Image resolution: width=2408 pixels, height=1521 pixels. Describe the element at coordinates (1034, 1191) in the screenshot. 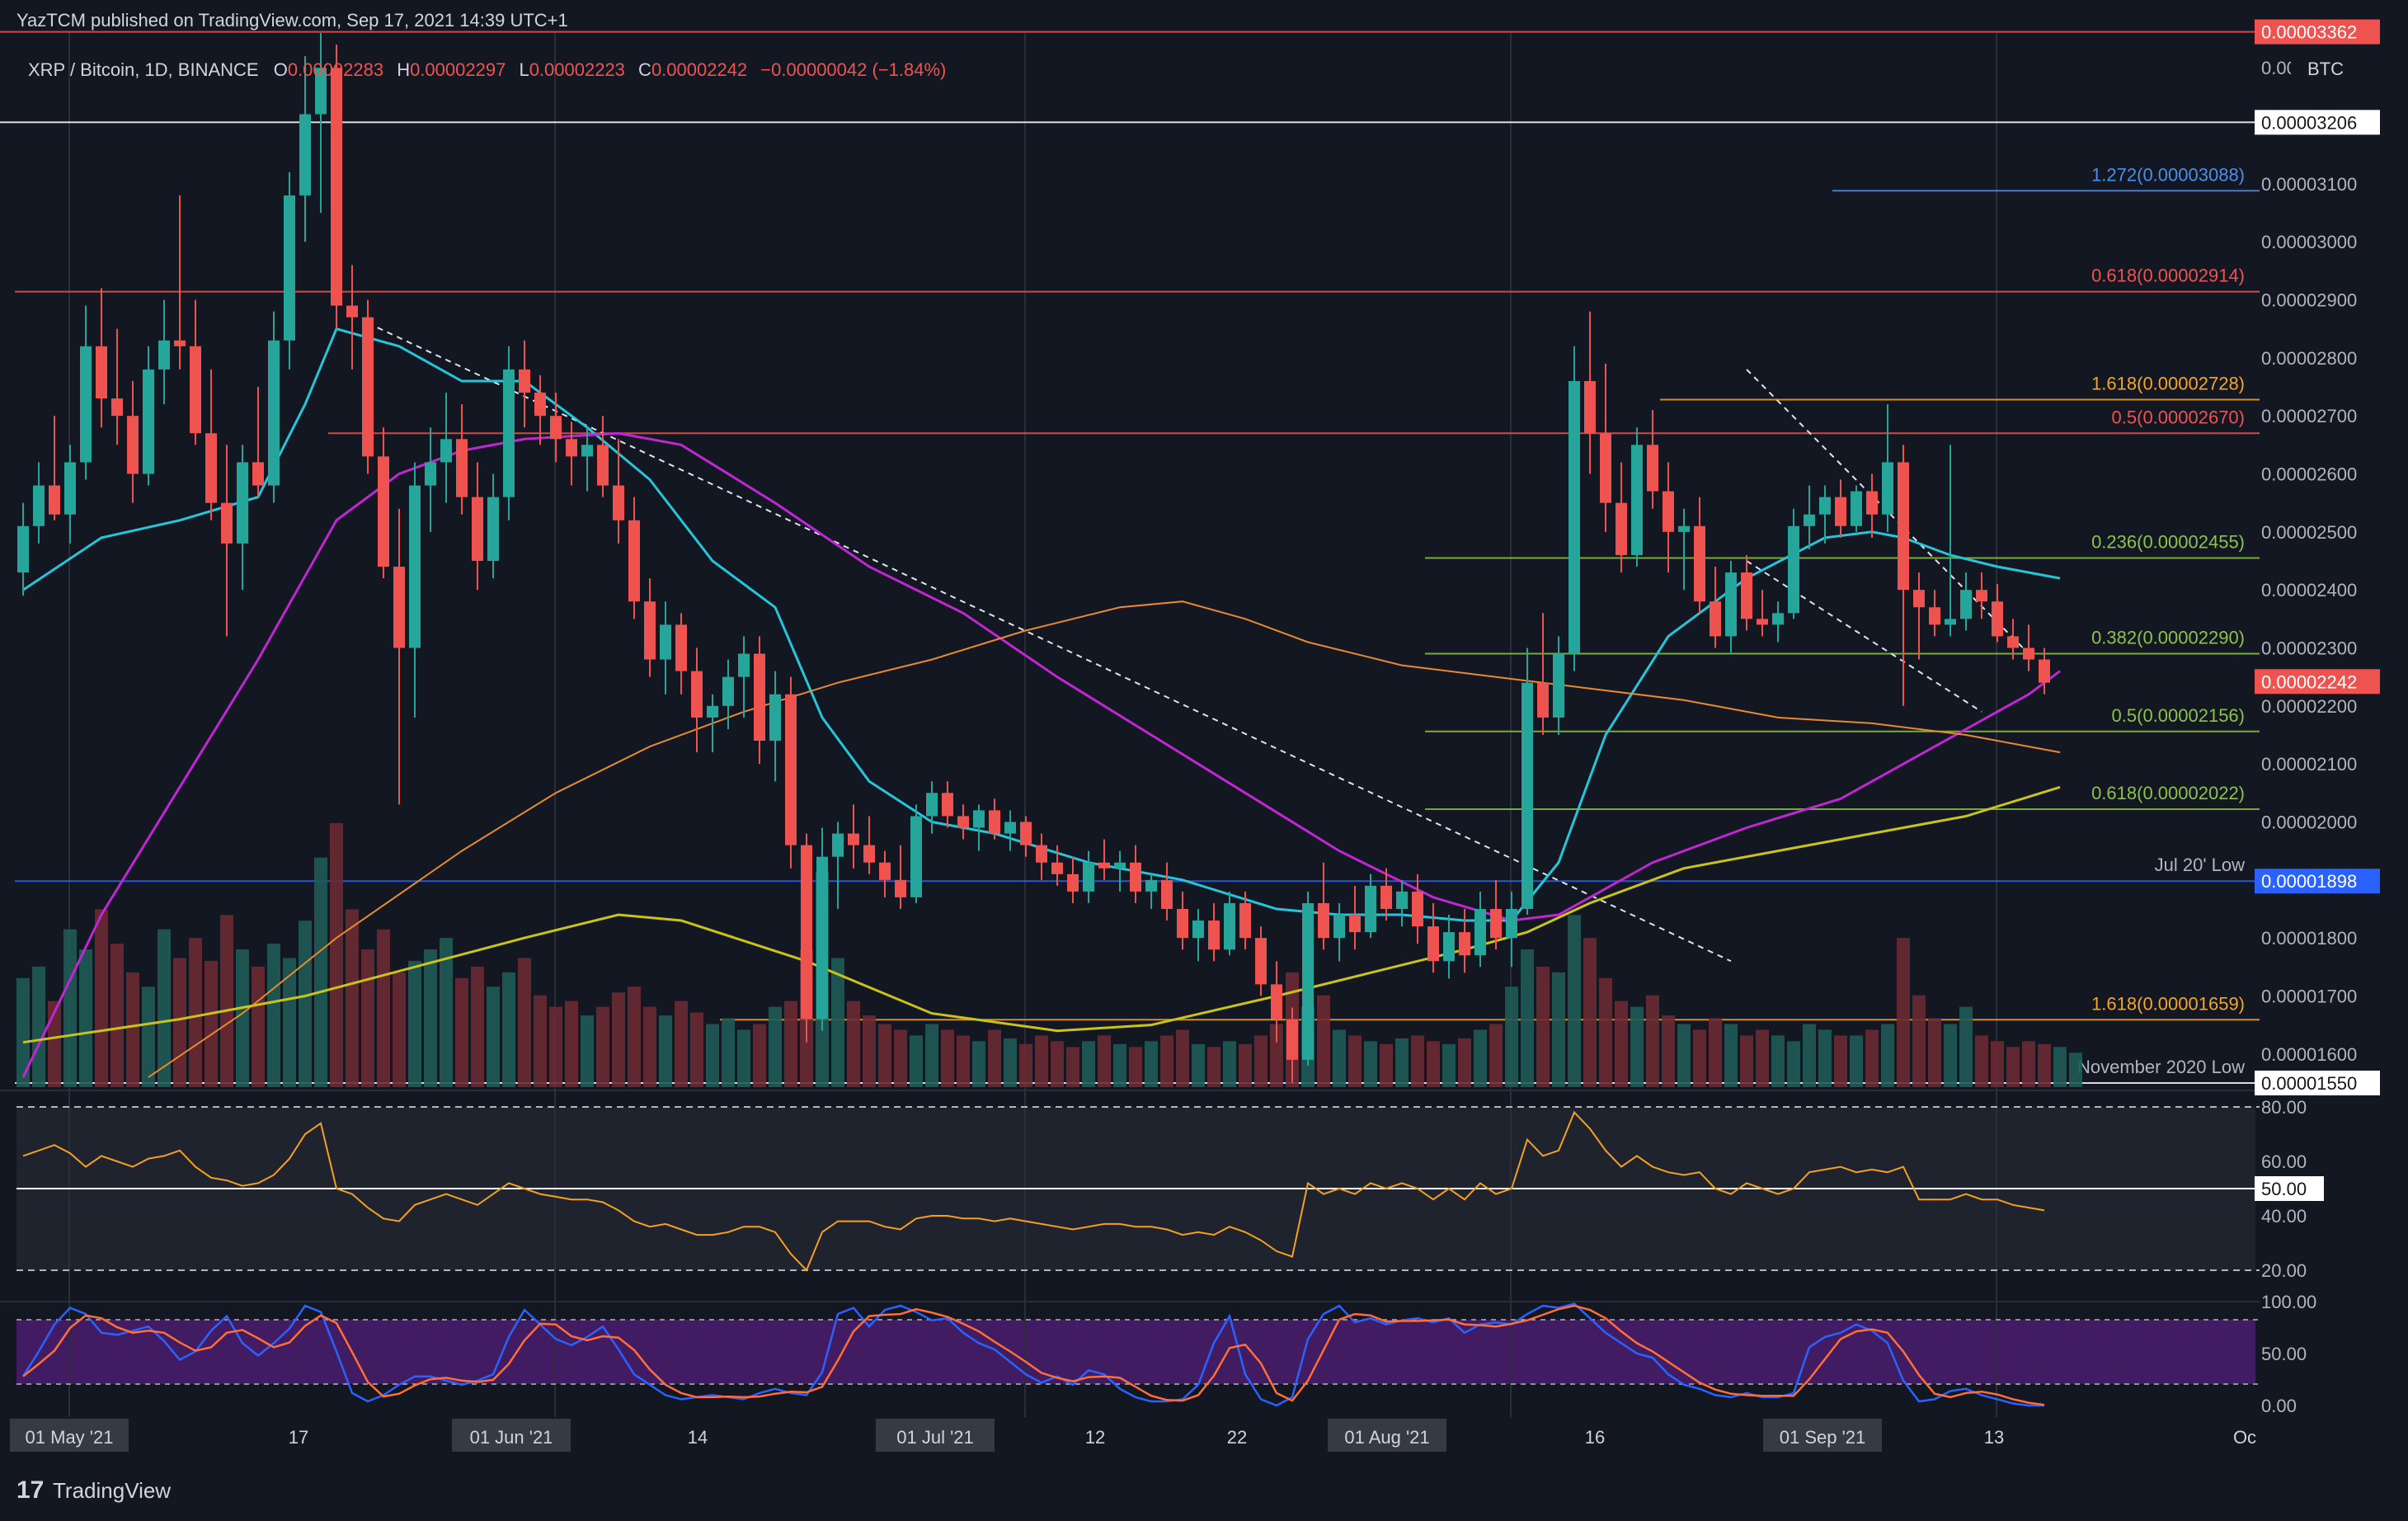

I see `rsi-line` at that location.